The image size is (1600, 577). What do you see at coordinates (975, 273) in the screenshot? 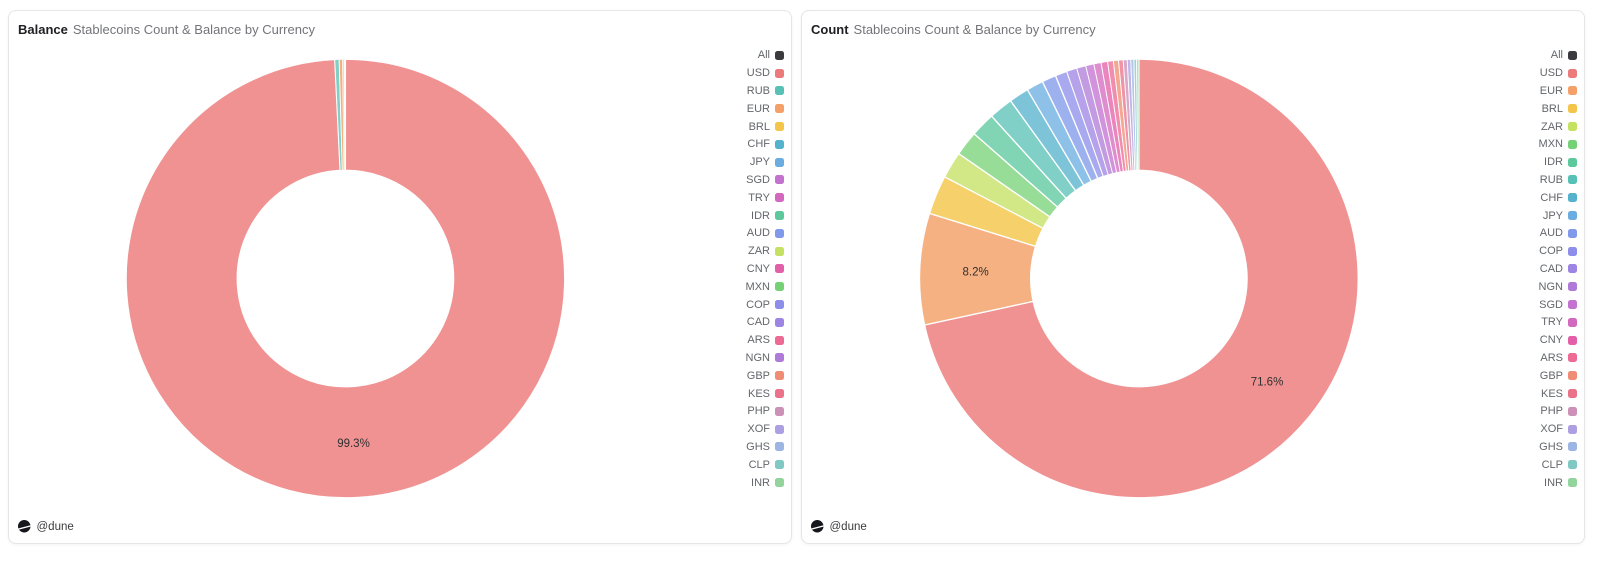
I see `svg-text: 8.2%` at bounding box center [975, 273].